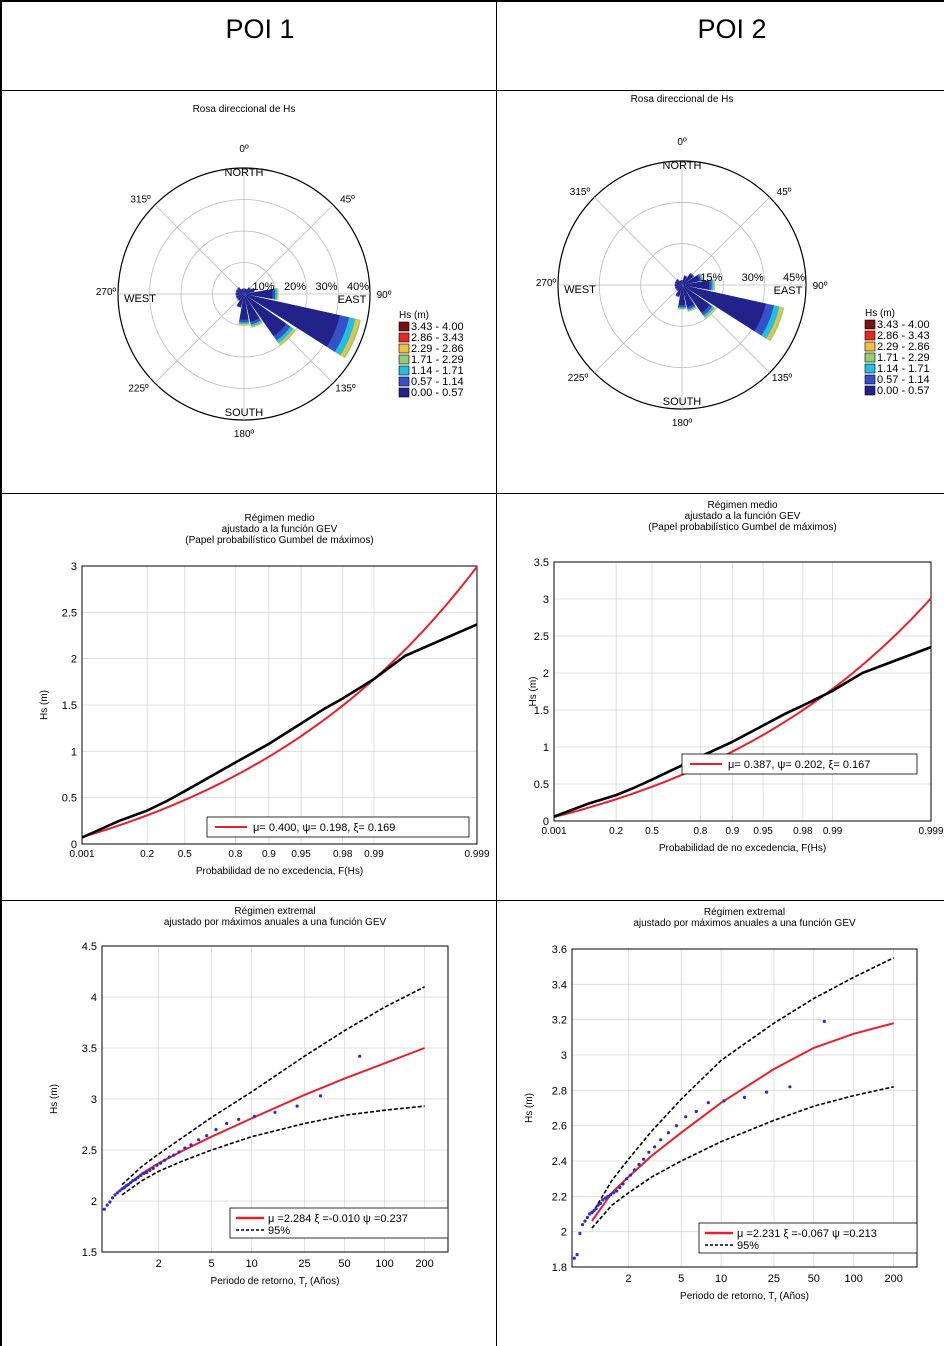 The height and width of the screenshot is (1346, 944). I want to click on rose-petal-247.5, so click(678, 287).